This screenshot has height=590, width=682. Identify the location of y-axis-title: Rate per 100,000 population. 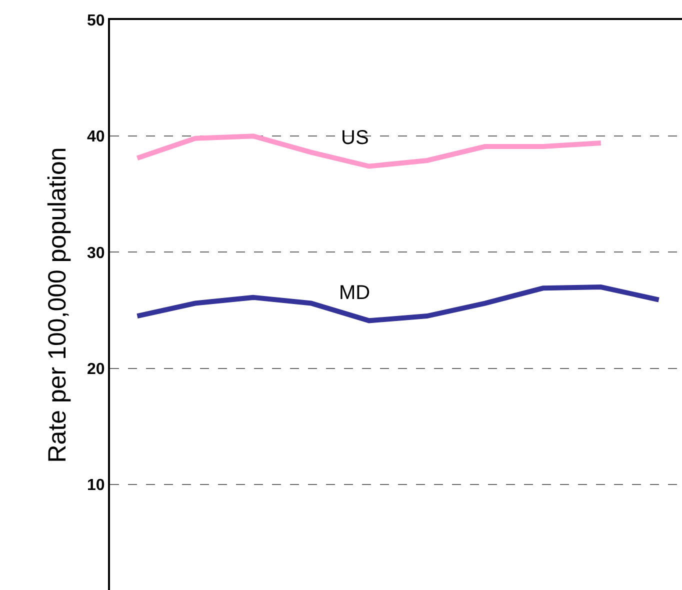
(57, 305).